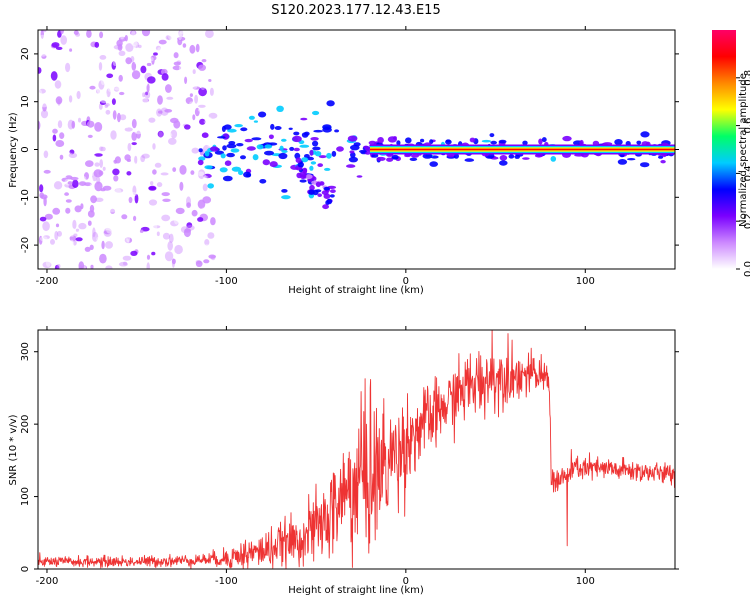 The width and height of the screenshot is (750, 600). I want to click on y-tick-label: 200, so click(25, 424).